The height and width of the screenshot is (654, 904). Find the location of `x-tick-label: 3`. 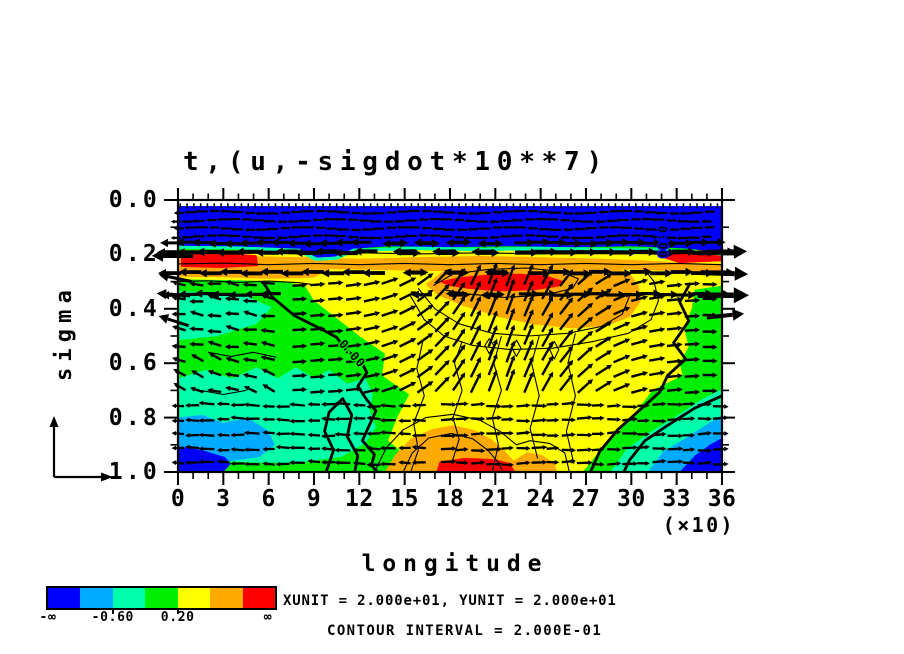

x-tick-label: 3 is located at coordinates (223, 499).